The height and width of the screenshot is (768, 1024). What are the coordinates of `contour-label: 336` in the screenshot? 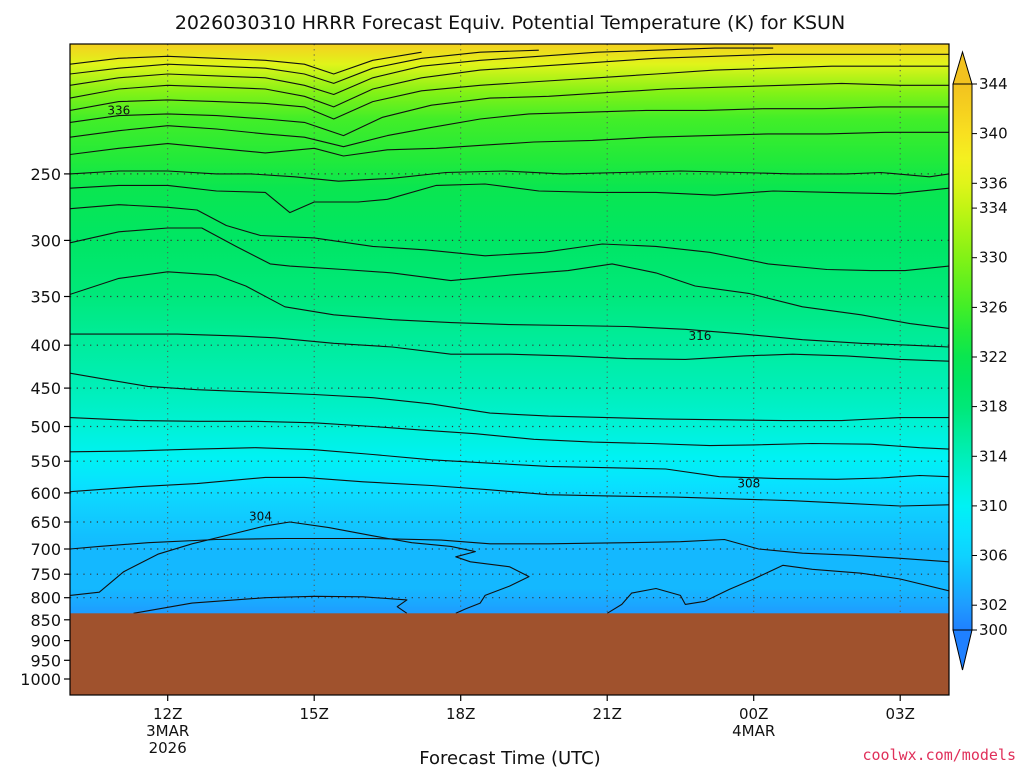 It's located at (118, 110).